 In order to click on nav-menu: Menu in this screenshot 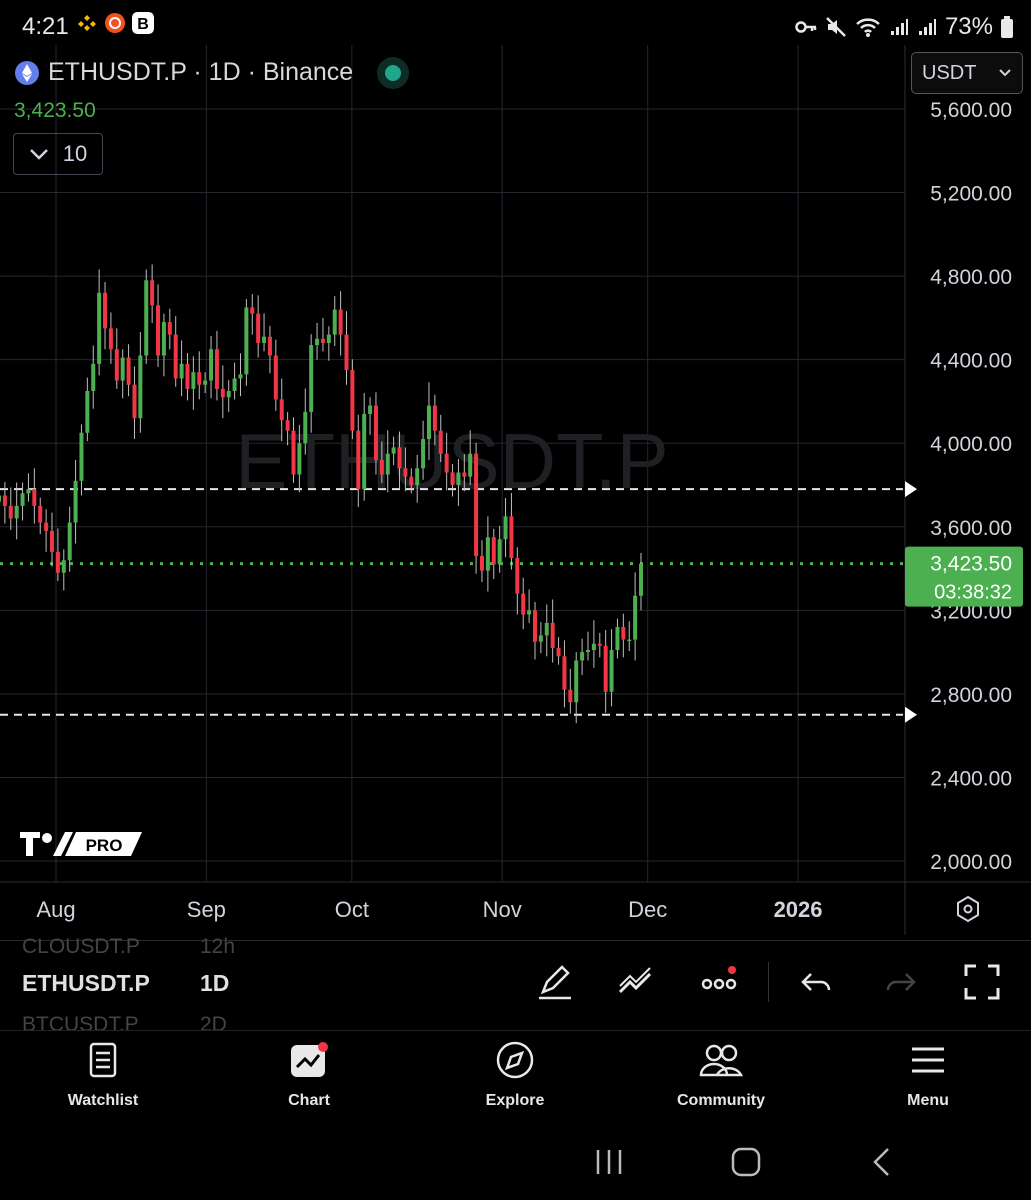, I will do `click(928, 1075)`.